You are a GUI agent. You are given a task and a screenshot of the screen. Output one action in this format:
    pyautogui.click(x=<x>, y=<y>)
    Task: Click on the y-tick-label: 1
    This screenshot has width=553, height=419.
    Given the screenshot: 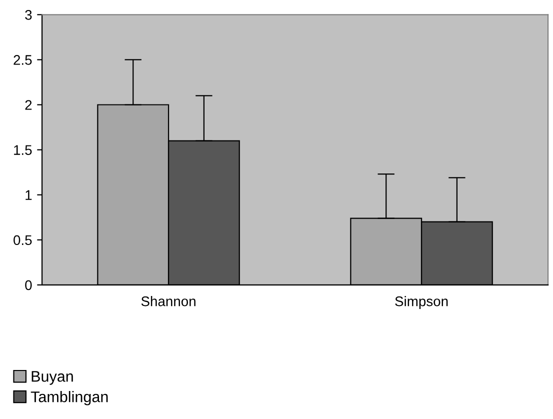 What is the action you would take?
    pyautogui.click(x=29, y=195)
    